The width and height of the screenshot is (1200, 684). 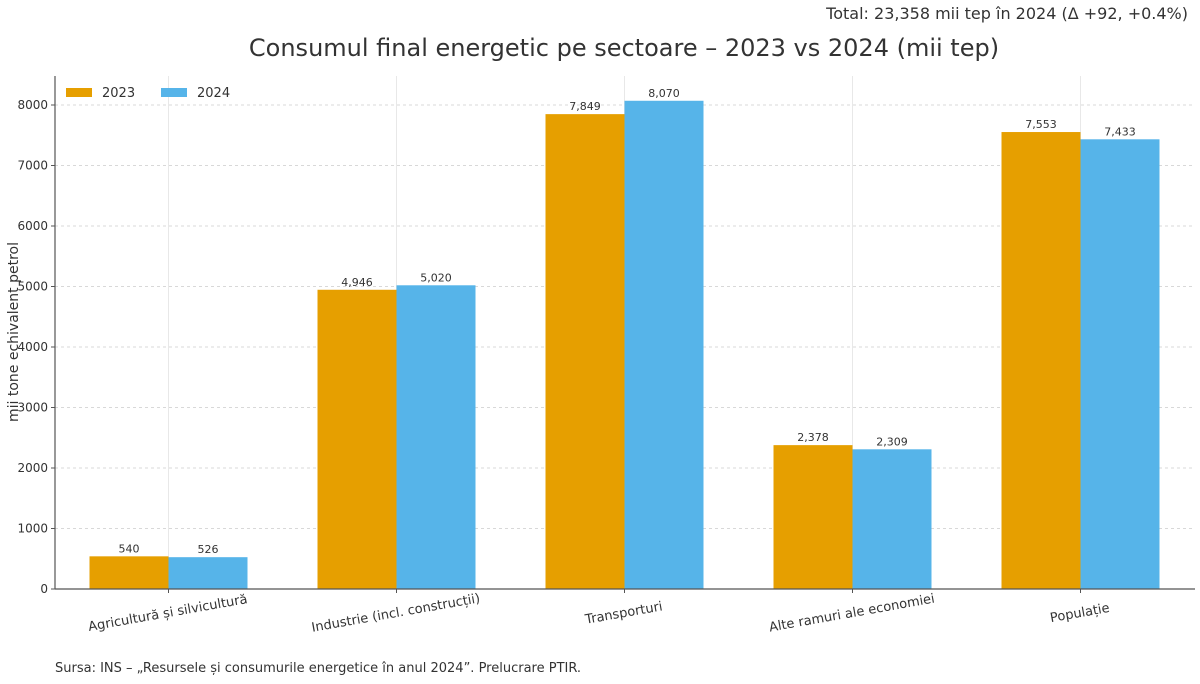 What do you see at coordinates (32, 287) in the screenshot?
I see `y-tick-label: 5000` at bounding box center [32, 287].